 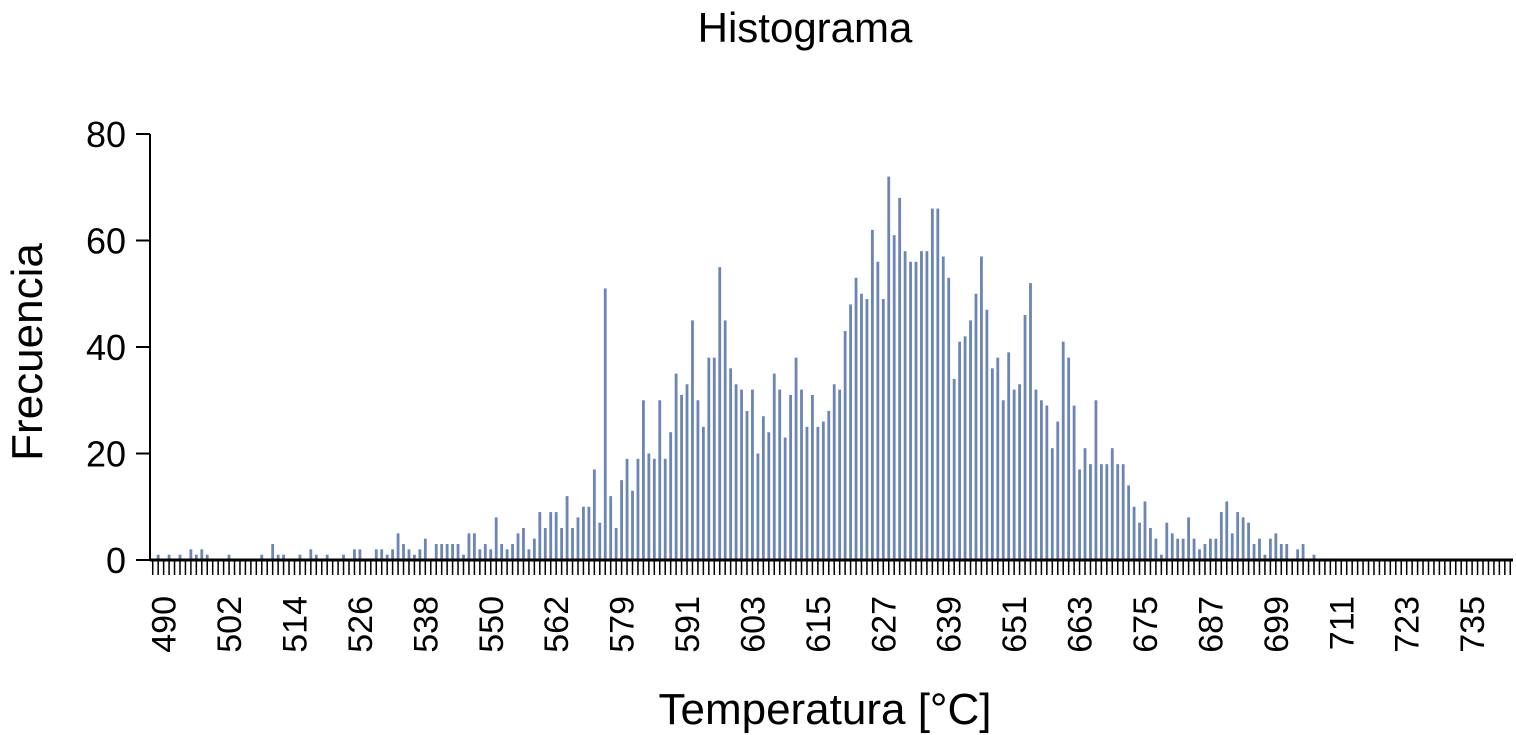 I want to click on x-tick-label: 526, so click(x=361, y=624).